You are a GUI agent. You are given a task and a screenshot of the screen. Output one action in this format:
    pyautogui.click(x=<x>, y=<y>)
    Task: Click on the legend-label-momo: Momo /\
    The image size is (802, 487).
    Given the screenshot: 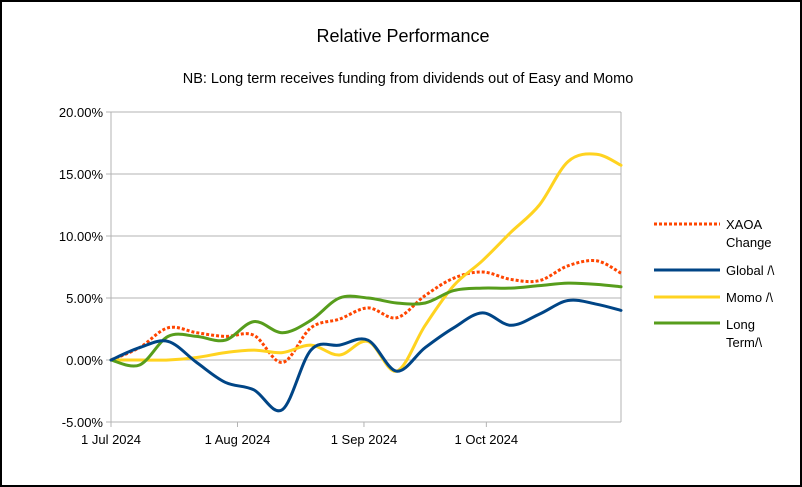 What is the action you would take?
    pyautogui.click(x=749, y=297)
    